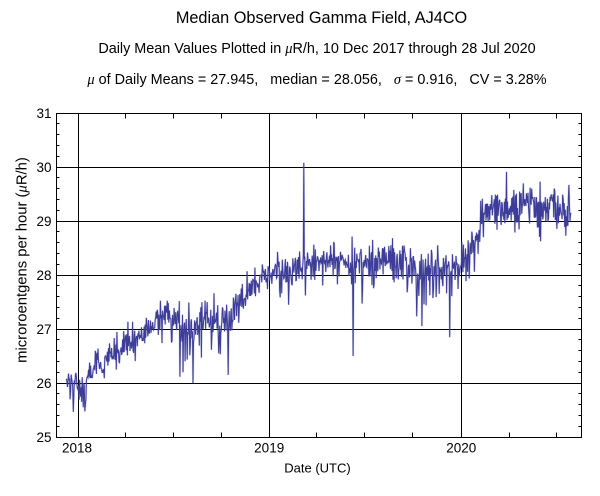 The height and width of the screenshot is (496, 600). What do you see at coordinates (77, 448) in the screenshot?
I see `svg-text: 2018` at bounding box center [77, 448].